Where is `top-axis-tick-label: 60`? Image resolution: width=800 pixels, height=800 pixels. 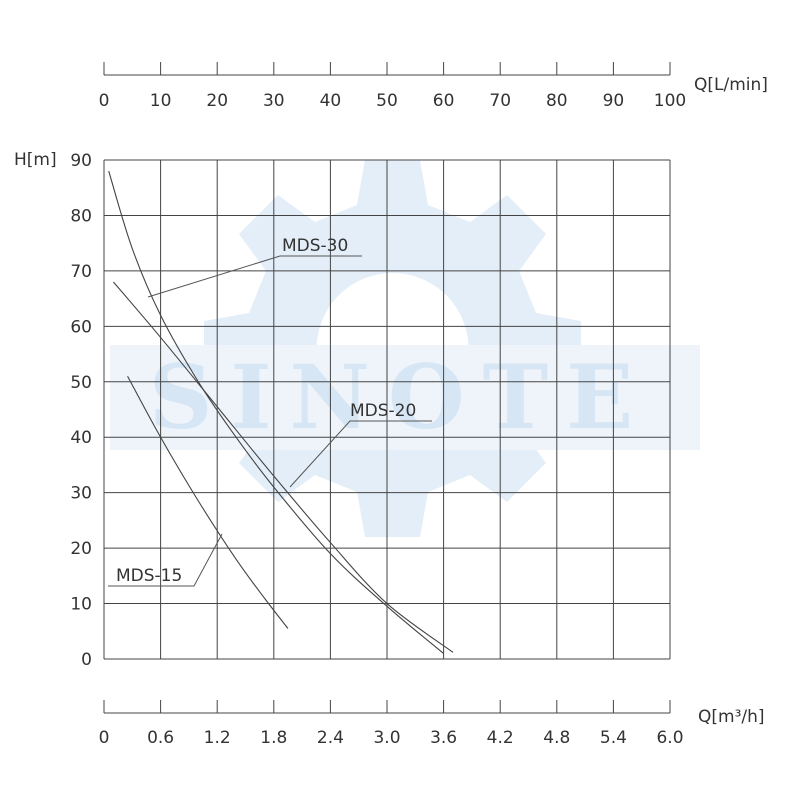
top-axis-tick-label: 60 is located at coordinates (444, 101).